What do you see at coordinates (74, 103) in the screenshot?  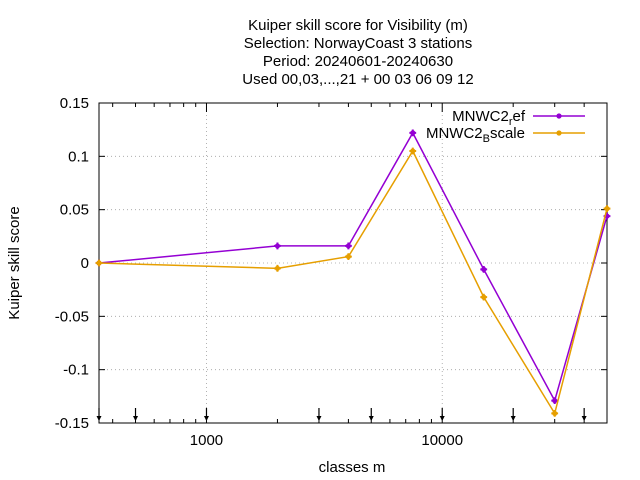 I see `y-tick-label: 0.15` at bounding box center [74, 103].